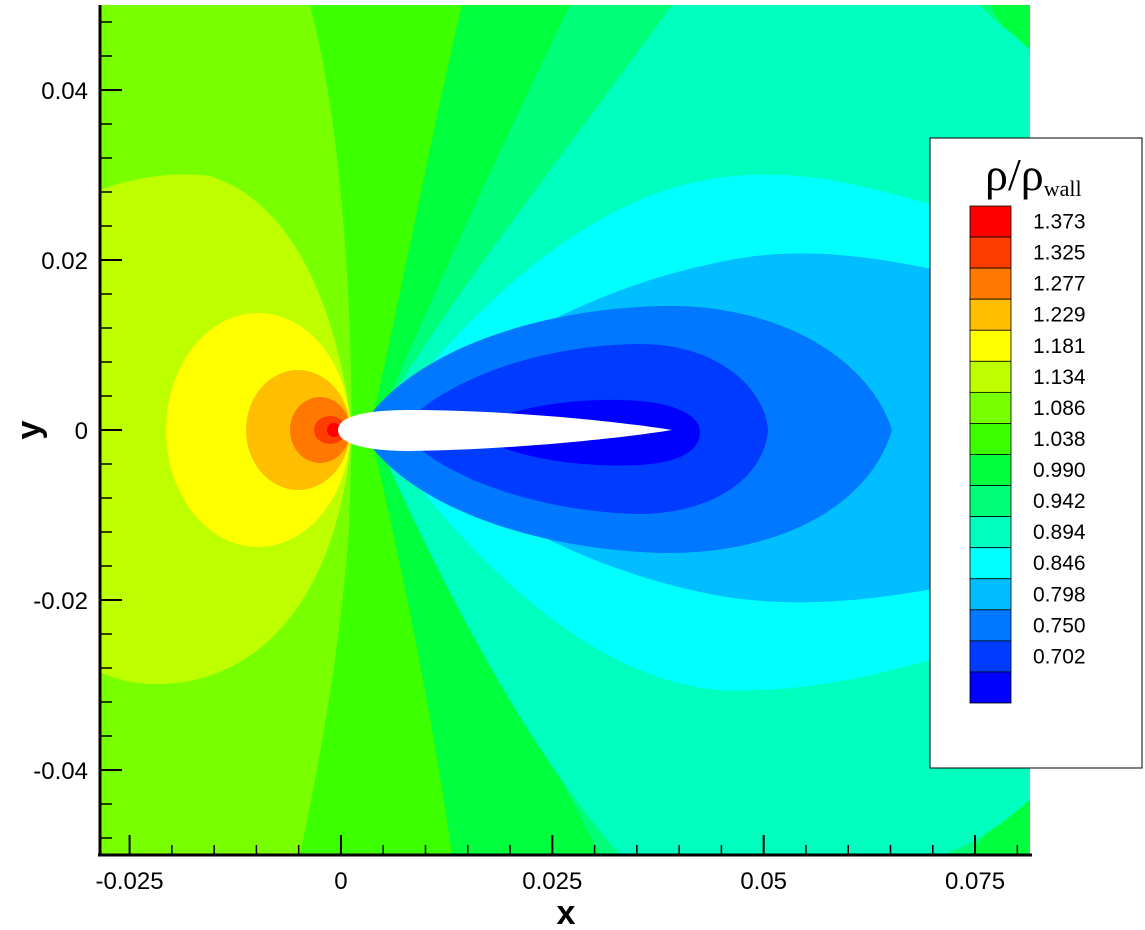  I want to click on legend-title-sub: wall, so click(1063, 188).